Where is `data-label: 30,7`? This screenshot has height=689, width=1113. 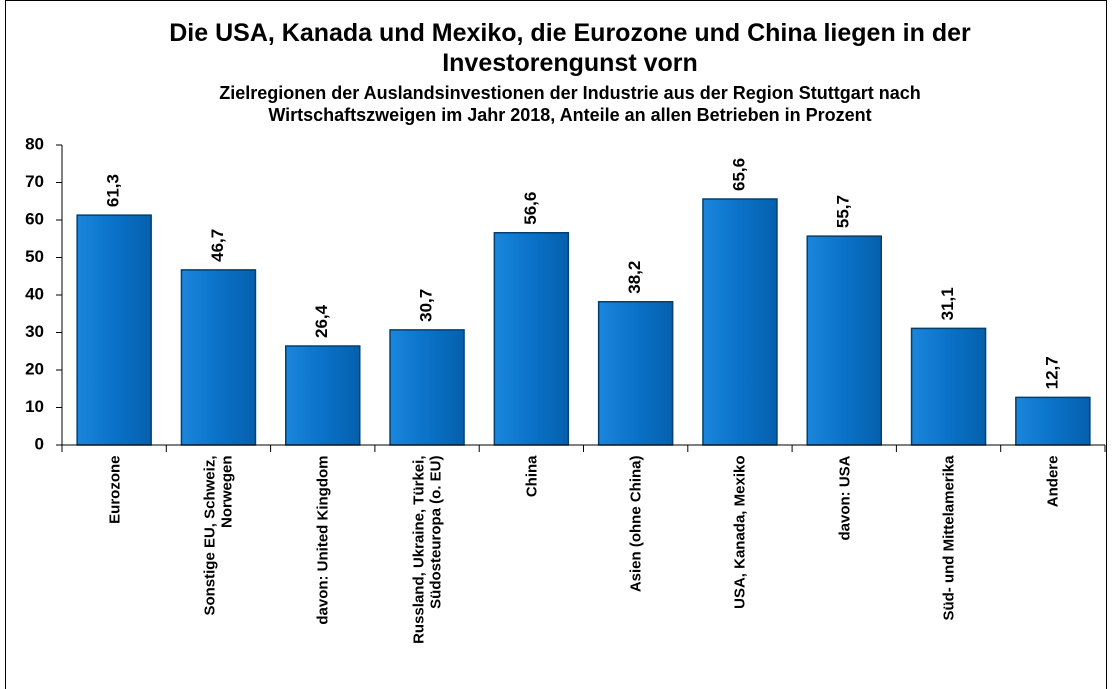 data-label: 30,7 is located at coordinates (426, 305).